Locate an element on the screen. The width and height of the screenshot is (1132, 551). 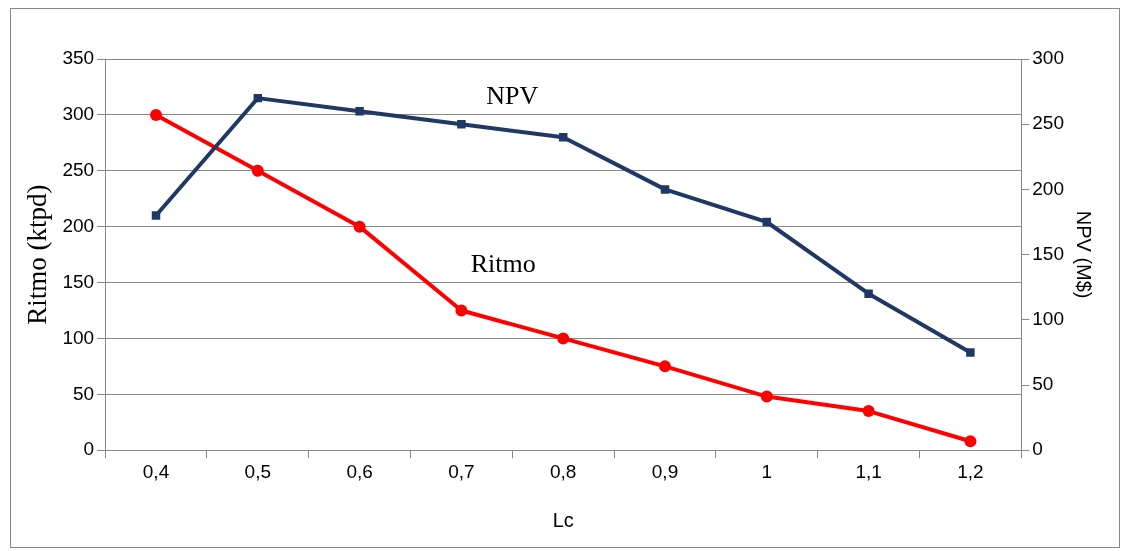
y-tick-label: 100 is located at coordinates (78, 337).